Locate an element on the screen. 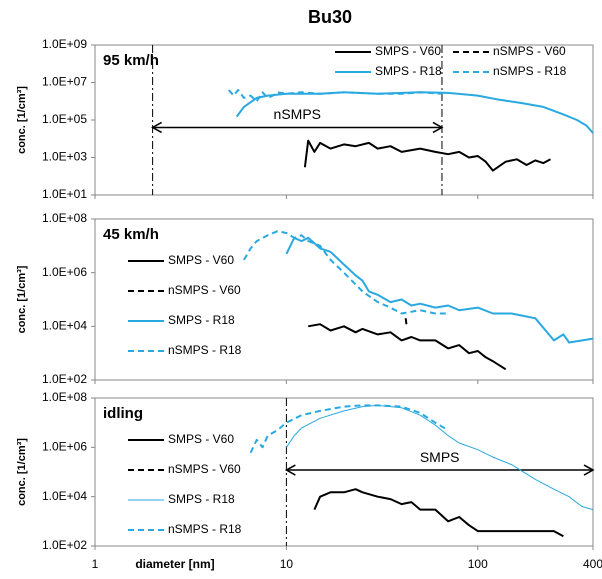 This screenshot has height=579, width=602. y-tick-label: 1.0E+05 is located at coordinates (64, 119).